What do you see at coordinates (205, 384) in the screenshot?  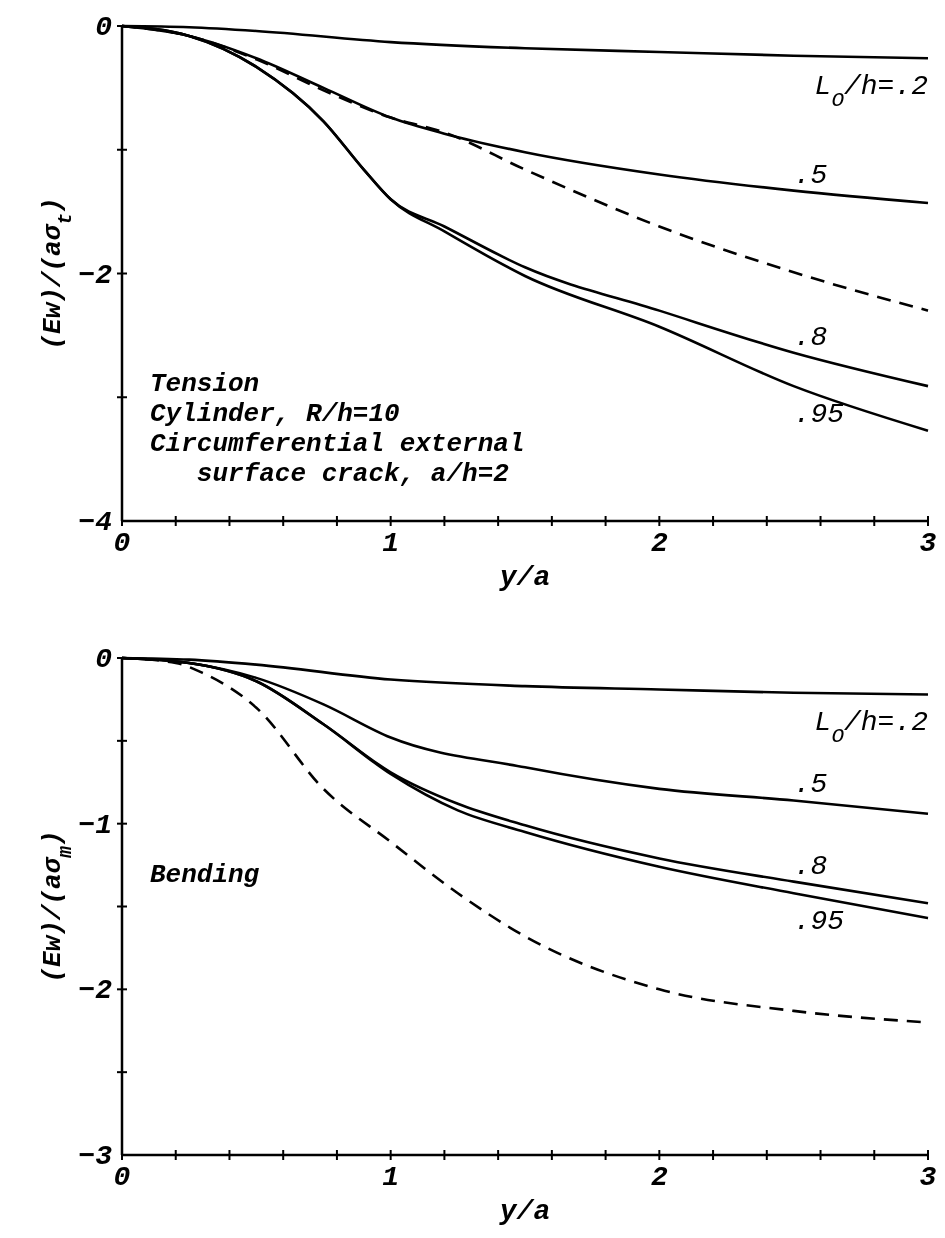 I see `annotation: Tension` at bounding box center [205, 384].